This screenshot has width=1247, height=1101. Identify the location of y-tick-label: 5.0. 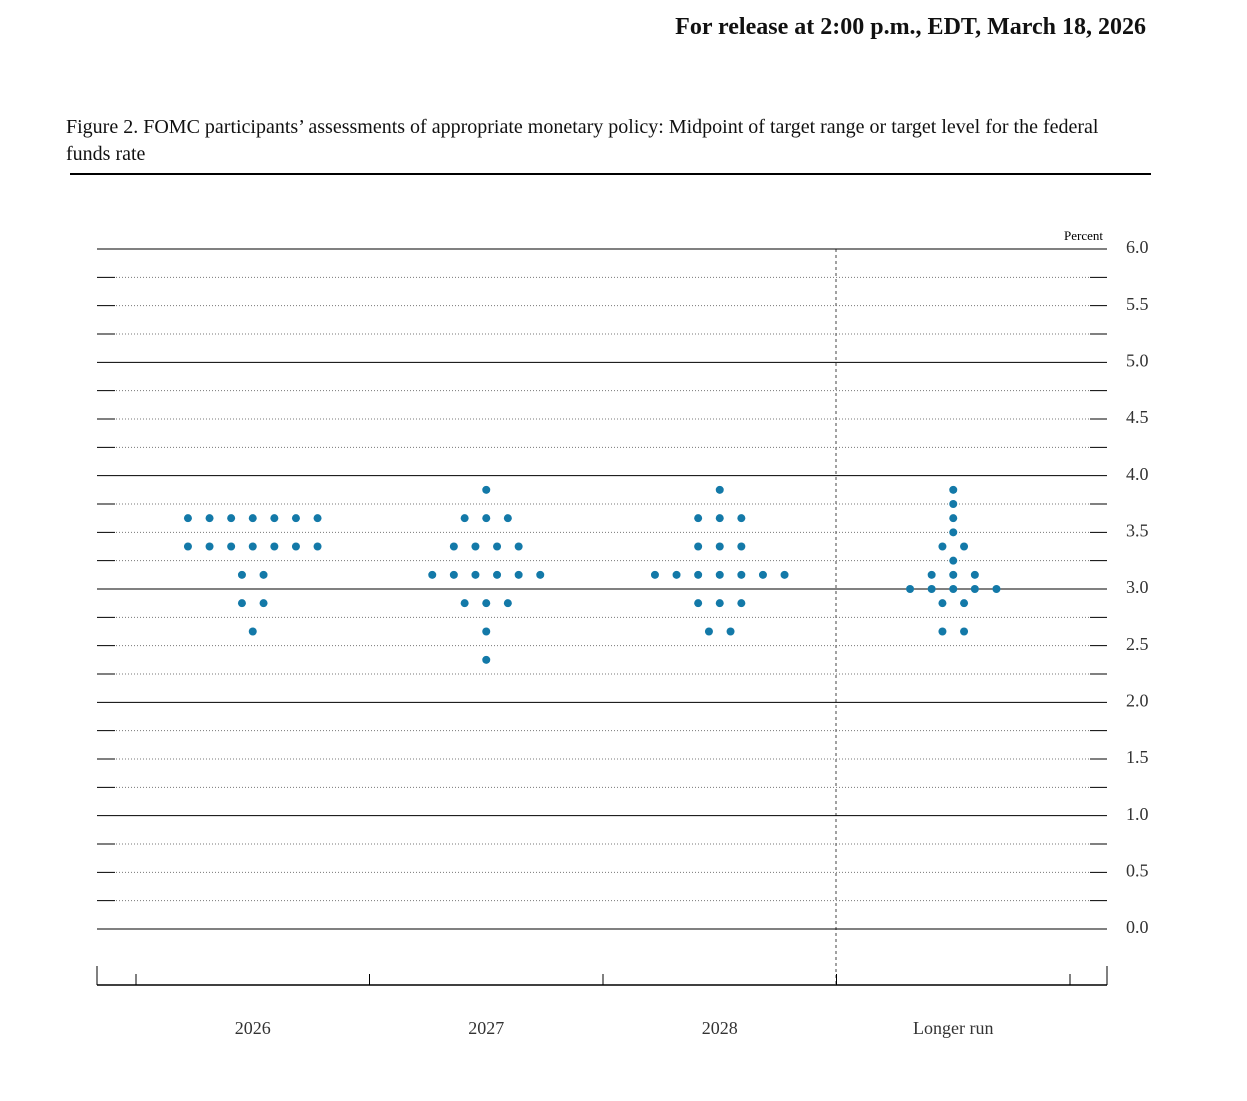
(1137, 360).